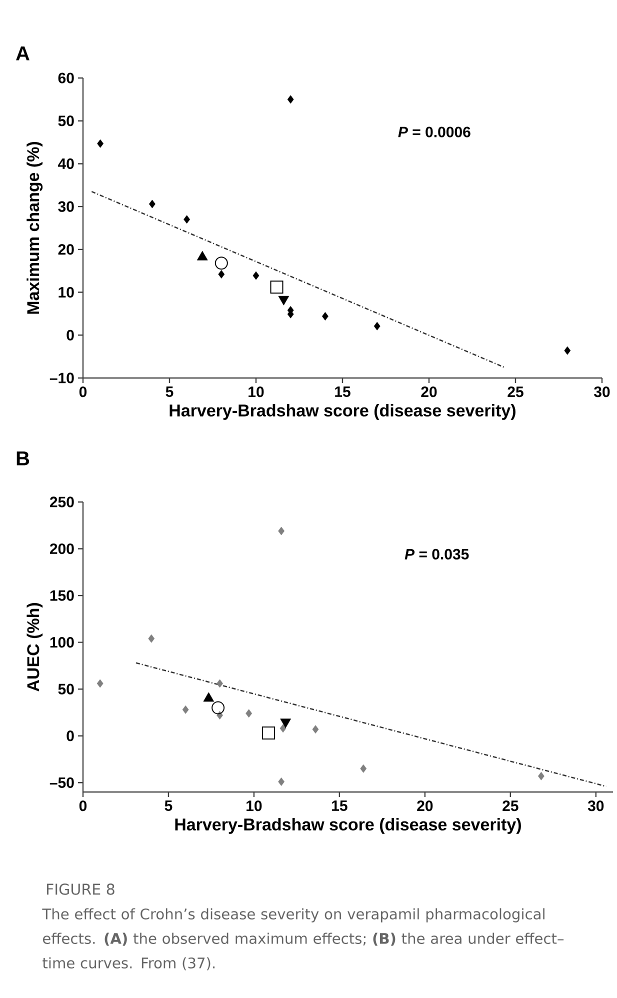  What do you see at coordinates (66, 249) in the screenshot?
I see `y-tick-label: 20` at bounding box center [66, 249].